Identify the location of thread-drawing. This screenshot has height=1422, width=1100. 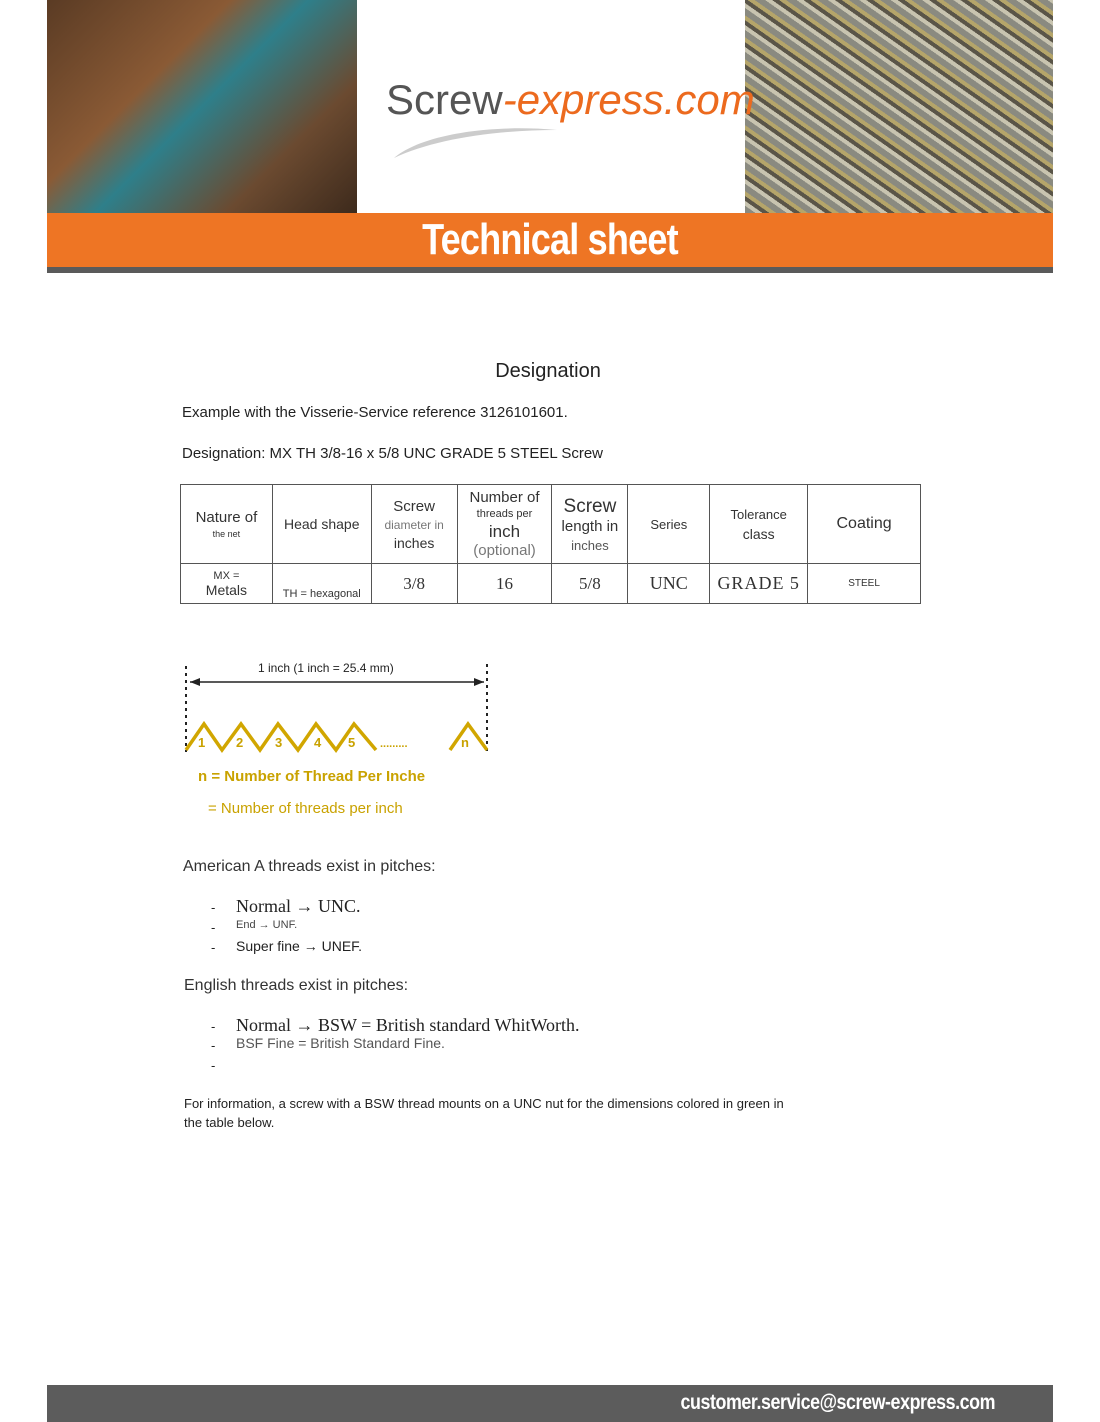
(336, 709).